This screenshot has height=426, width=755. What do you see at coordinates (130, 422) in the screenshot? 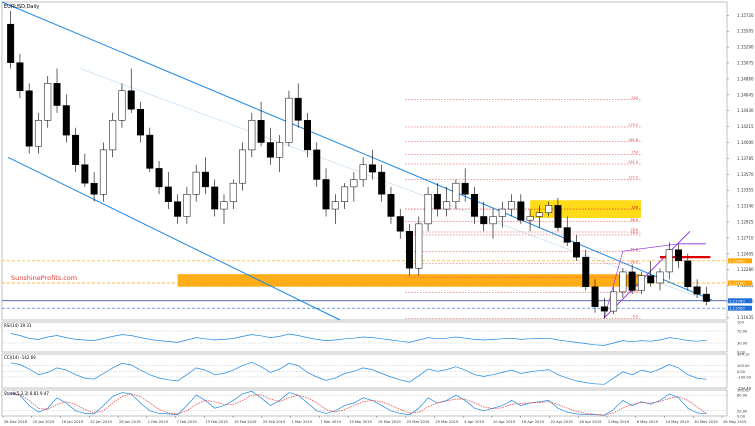
I see `date-tick-label: 28 Jan 2019` at bounding box center [130, 422].